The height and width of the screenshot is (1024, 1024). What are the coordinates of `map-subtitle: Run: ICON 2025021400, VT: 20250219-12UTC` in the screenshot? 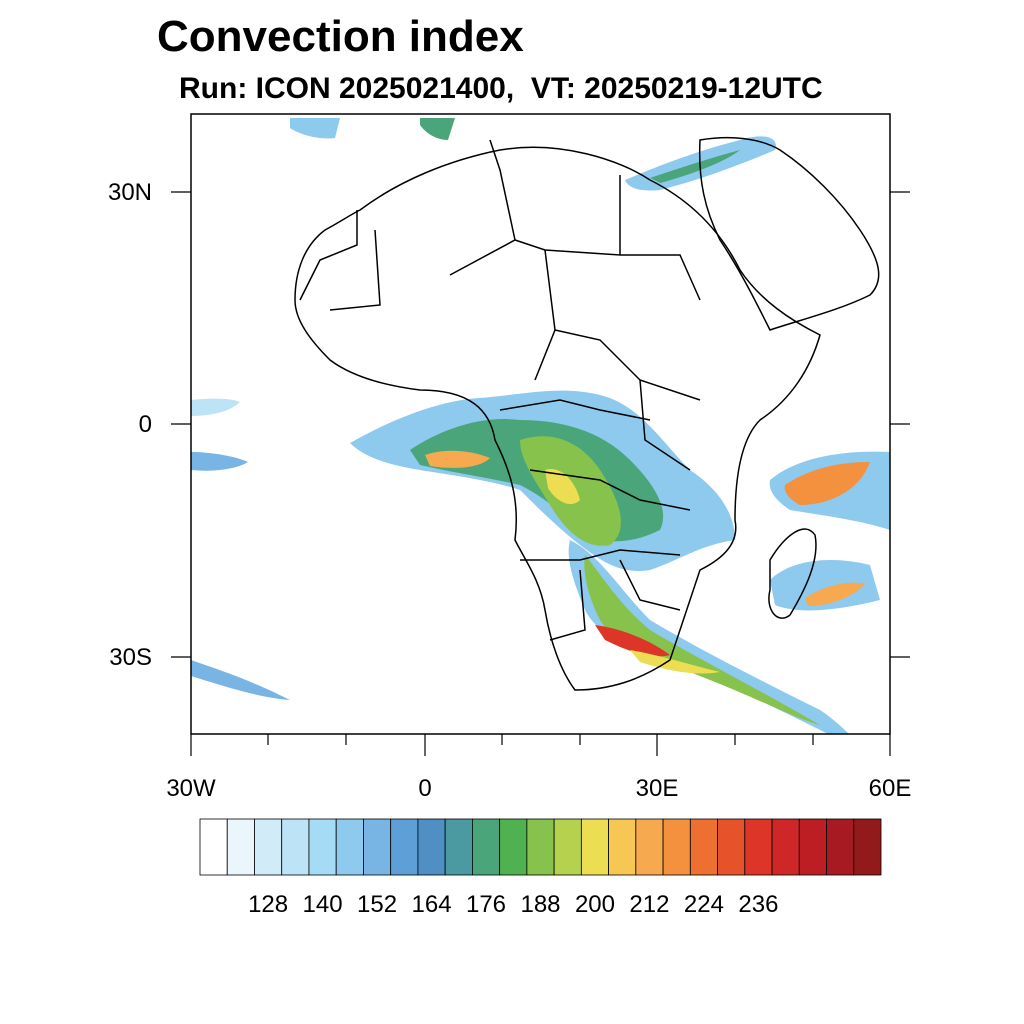 It's located at (501, 88).